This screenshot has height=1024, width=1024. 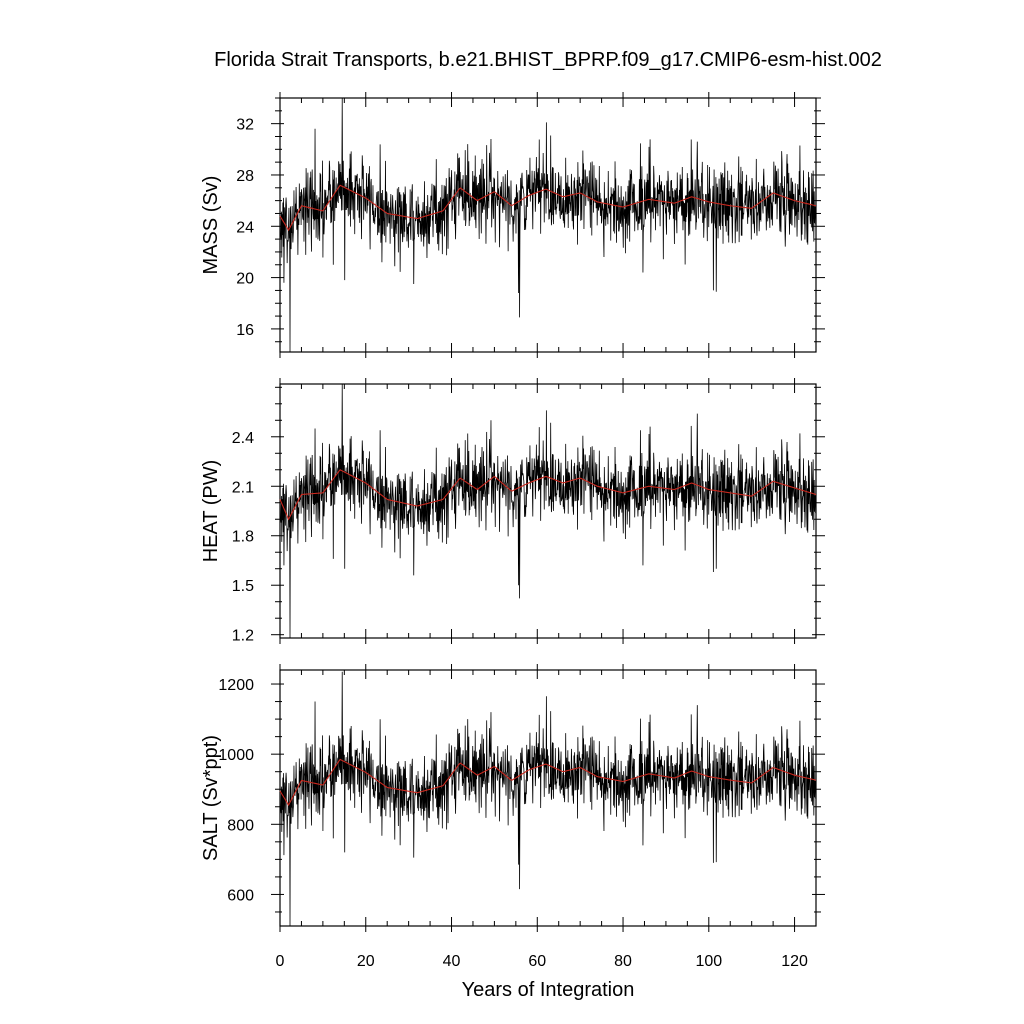 What do you see at coordinates (548, 782) in the screenshot?
I see `series-line-smoothed-salt` at bounding box center [548, 782].